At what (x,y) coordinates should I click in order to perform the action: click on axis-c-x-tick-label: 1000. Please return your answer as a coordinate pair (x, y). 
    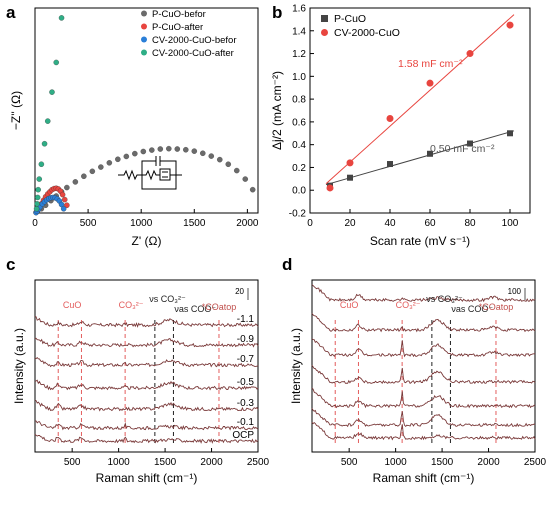
    Looking at the image, I should click on (119, 462).